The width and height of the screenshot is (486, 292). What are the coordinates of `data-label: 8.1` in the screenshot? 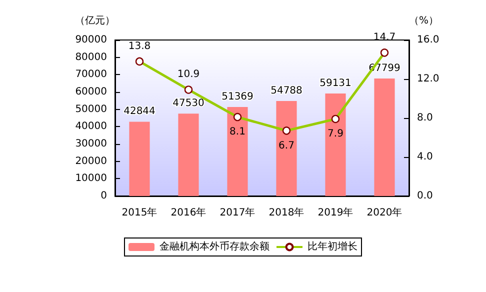 It's located at (238, 132).